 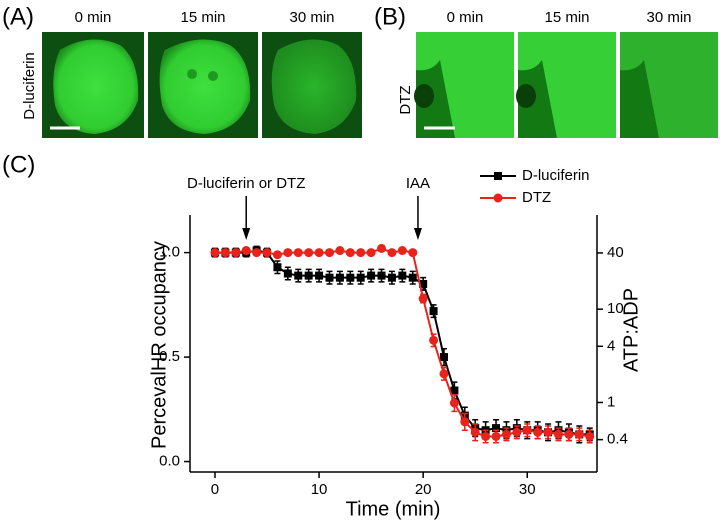 I want to click on condition-label: D-luciferin, so click(x=29, y=86).